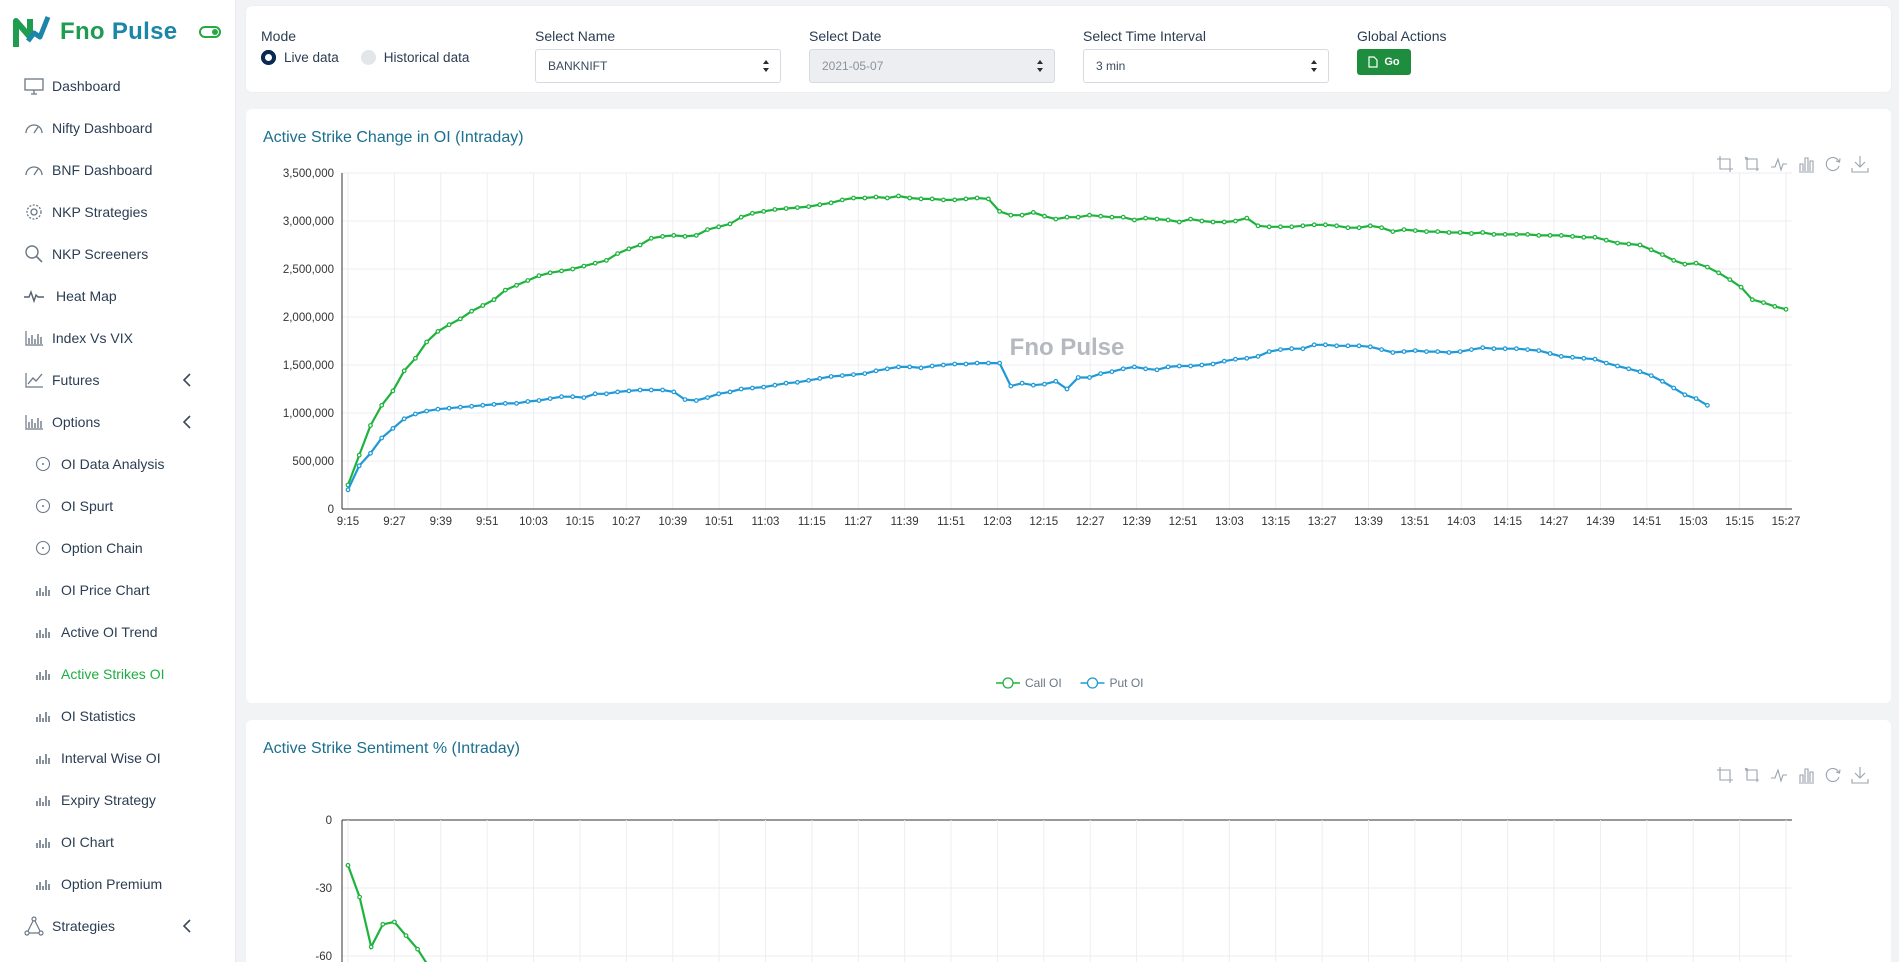 The image size is (1899, 962). Describe the element at coordinates (268, 57) in the screenshot. I see `live-data-radio` at that location.